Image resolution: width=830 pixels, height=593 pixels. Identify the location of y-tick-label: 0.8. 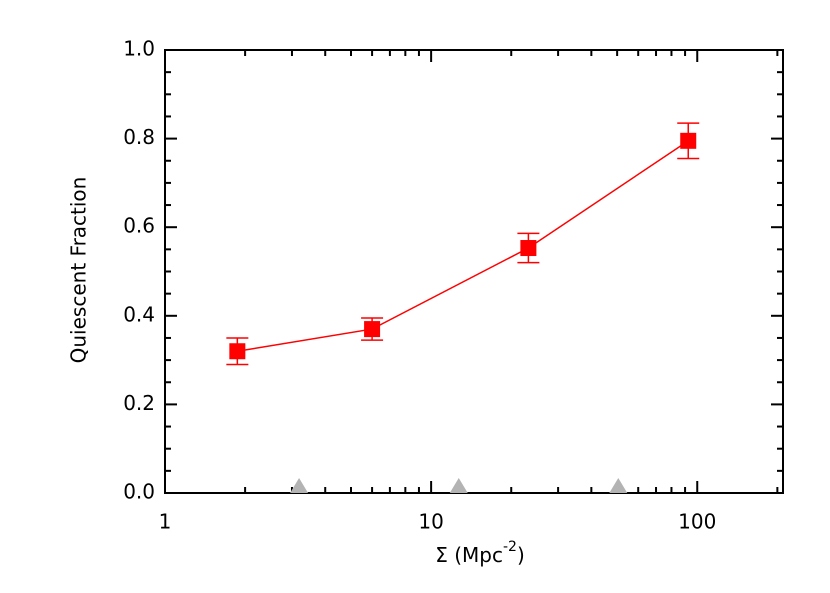
(139, 137).